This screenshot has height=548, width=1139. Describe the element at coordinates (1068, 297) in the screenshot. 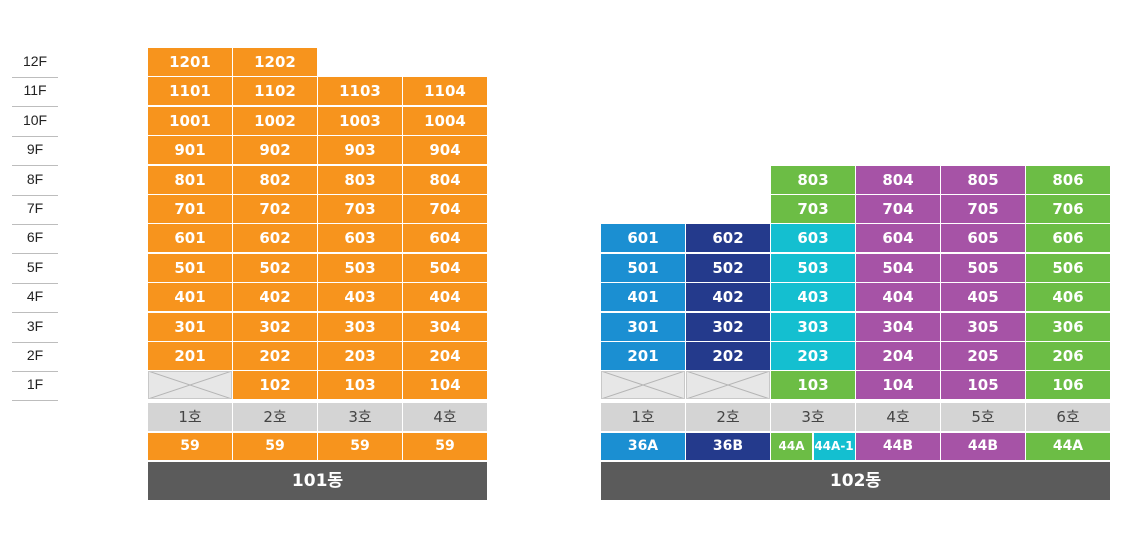

I see `unit-cell: 406` at that location.